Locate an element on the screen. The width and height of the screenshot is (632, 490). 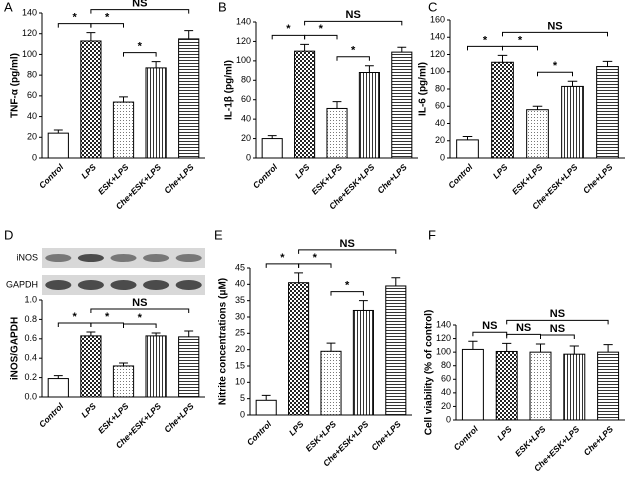
y-tick-label: 0.8 is located at coordinates (30, 319).